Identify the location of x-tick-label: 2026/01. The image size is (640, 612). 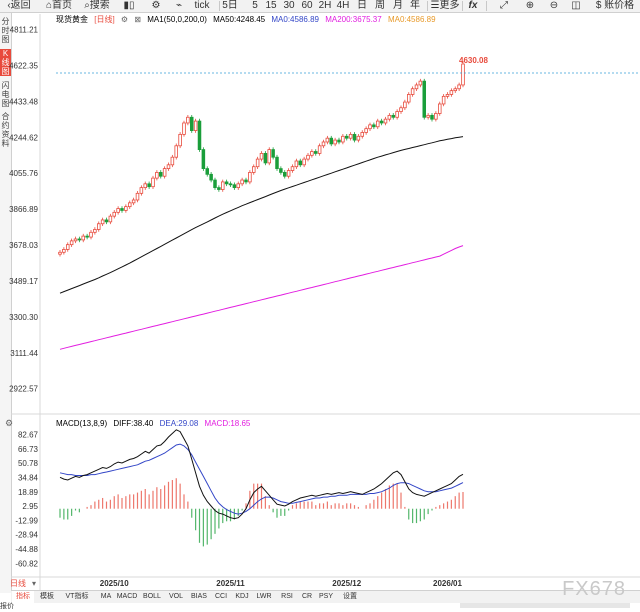
(447, 583).